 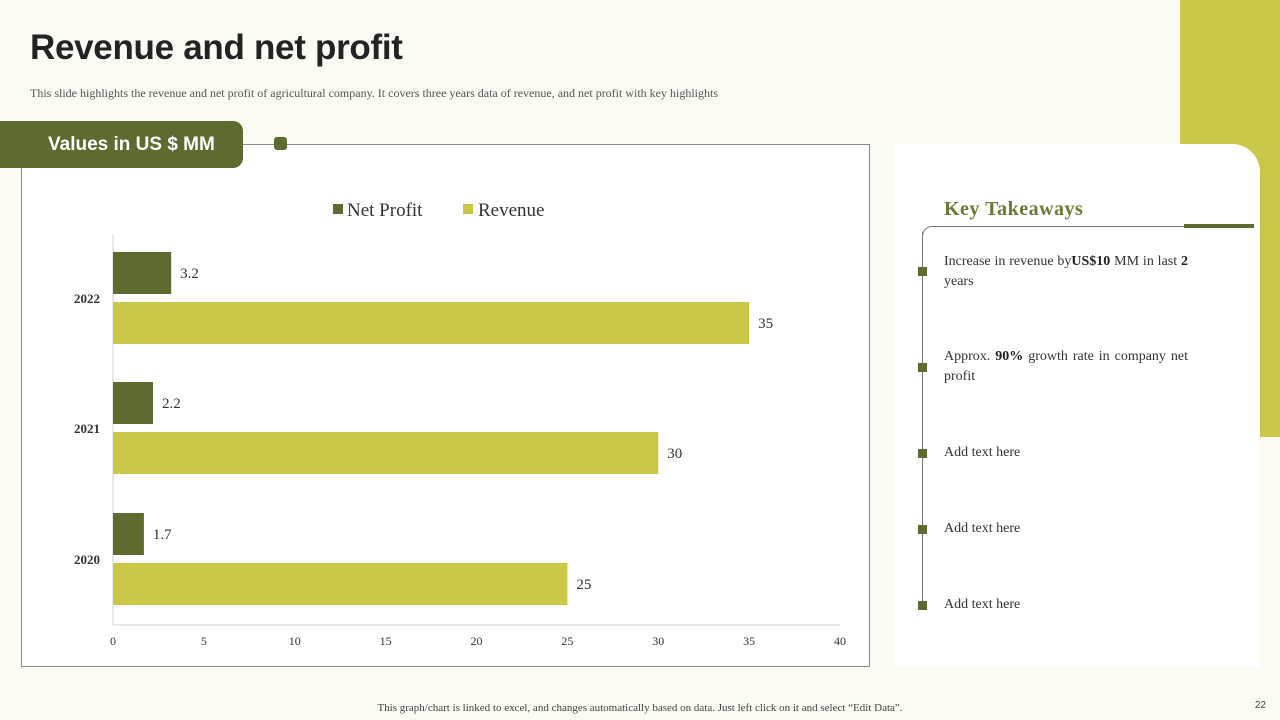 I want to click on legend-label: Net Profit, so click(x=385, y=210).